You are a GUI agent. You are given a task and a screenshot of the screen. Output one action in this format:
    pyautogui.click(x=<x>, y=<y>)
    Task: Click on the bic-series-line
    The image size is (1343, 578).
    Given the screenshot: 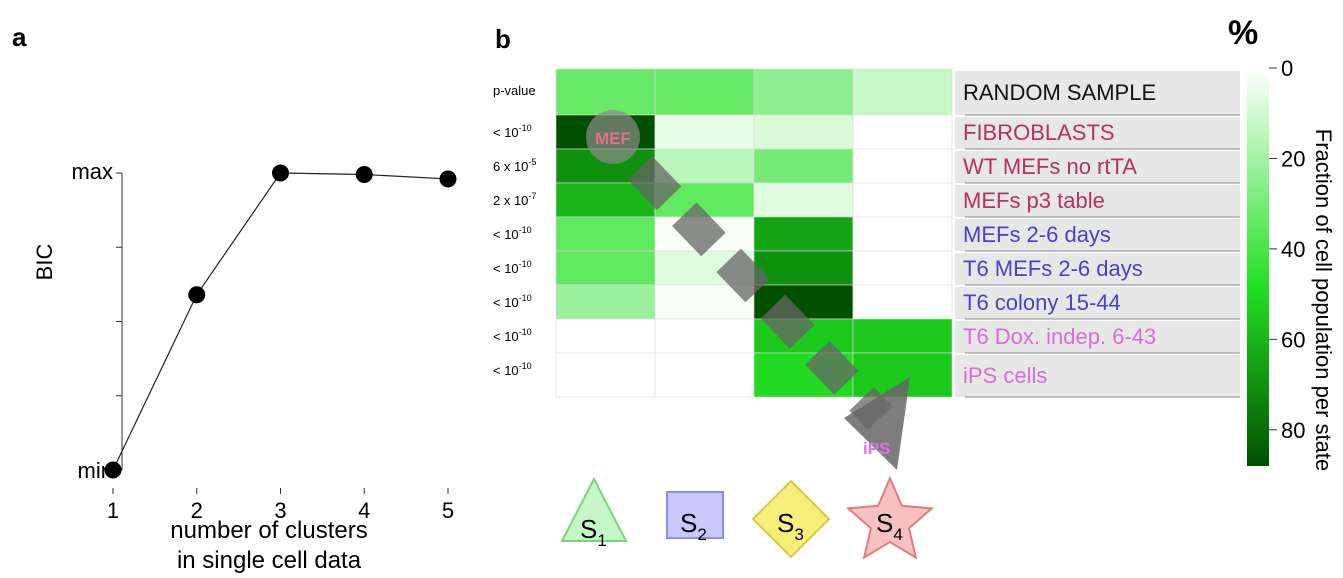 What is the action you would take?
    pyautogui.click(x=280, y=321)
    